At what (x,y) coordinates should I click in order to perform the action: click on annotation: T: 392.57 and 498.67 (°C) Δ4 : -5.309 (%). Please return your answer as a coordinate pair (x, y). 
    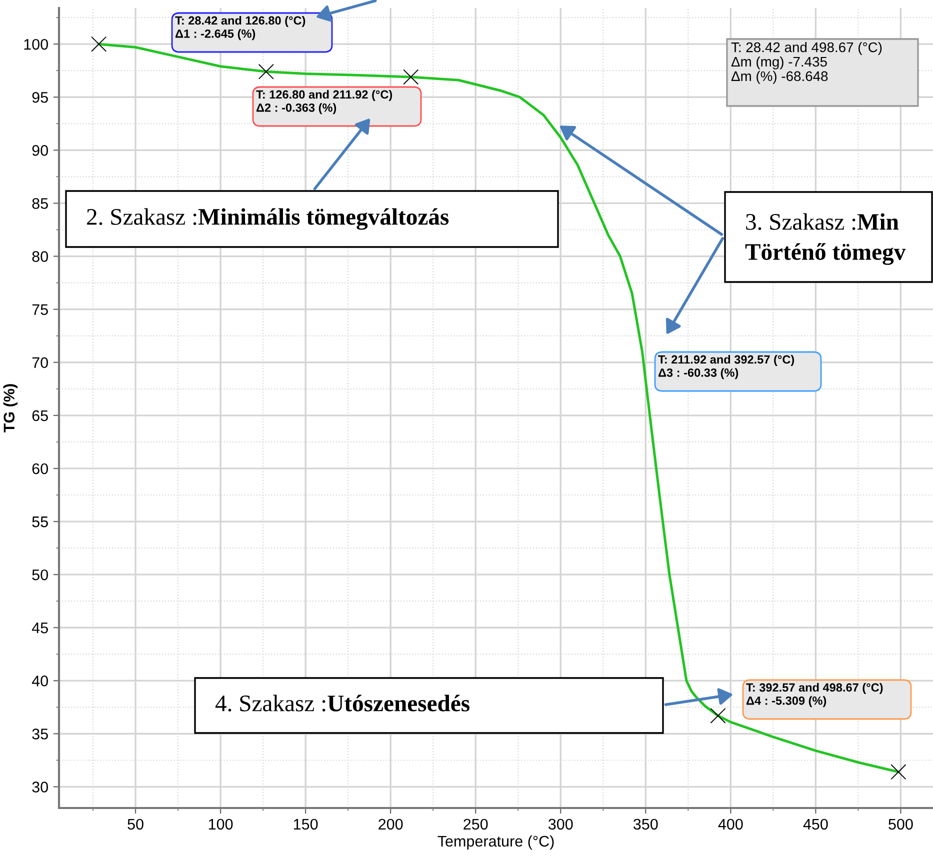
    Looking at the image, I should click on (814, 695).